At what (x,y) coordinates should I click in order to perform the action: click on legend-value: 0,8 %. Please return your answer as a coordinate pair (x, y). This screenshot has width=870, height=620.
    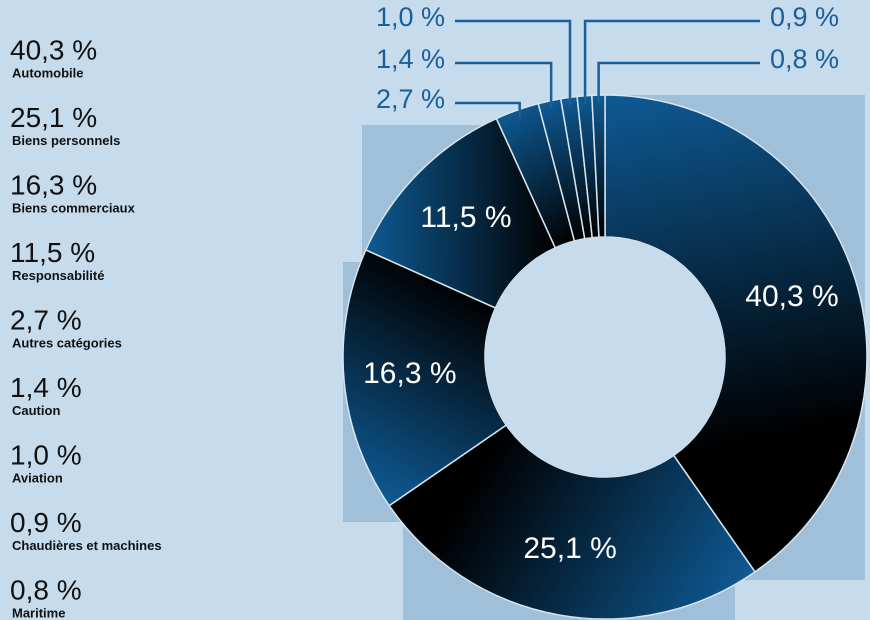
    Looking at the image, I should click on (46, 589).